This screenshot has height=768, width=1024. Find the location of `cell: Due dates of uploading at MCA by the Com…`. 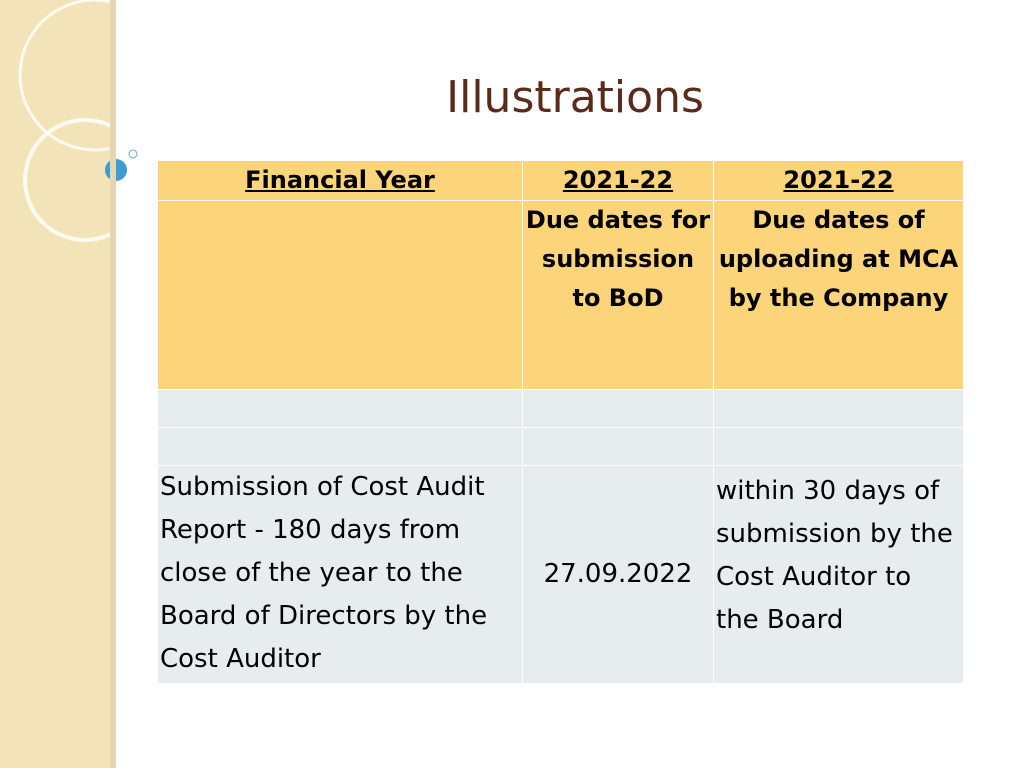

cell: Due dates of uploading at MCA by the Com… is located at coordinates (838, 295).